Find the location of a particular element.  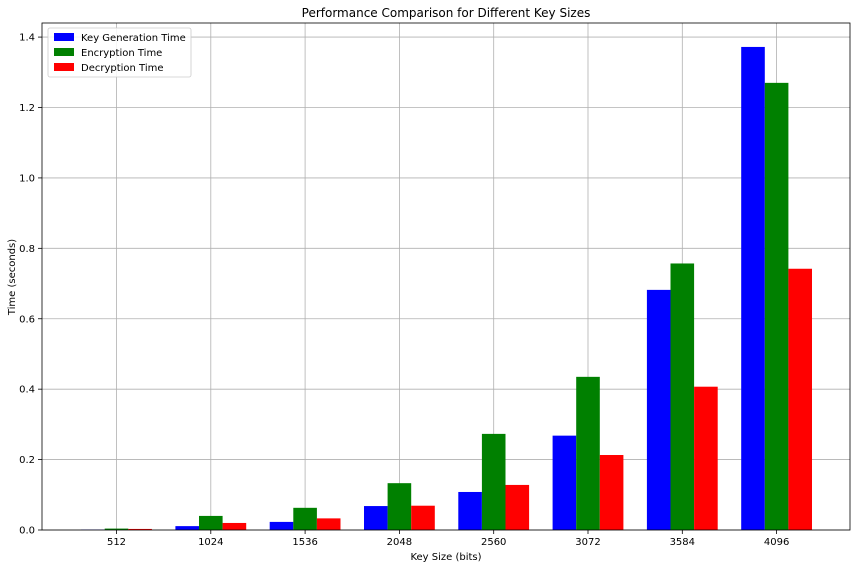

x-tick-label: 3584 is located at coordinates (682, 542).